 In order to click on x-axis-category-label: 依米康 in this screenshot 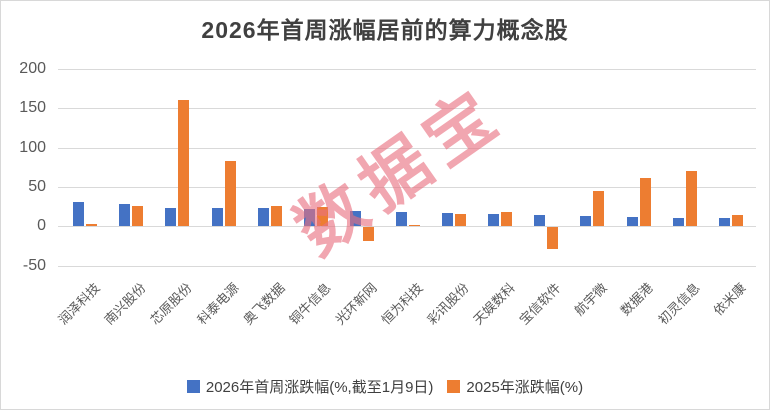, I will do `click(729, 299)`.